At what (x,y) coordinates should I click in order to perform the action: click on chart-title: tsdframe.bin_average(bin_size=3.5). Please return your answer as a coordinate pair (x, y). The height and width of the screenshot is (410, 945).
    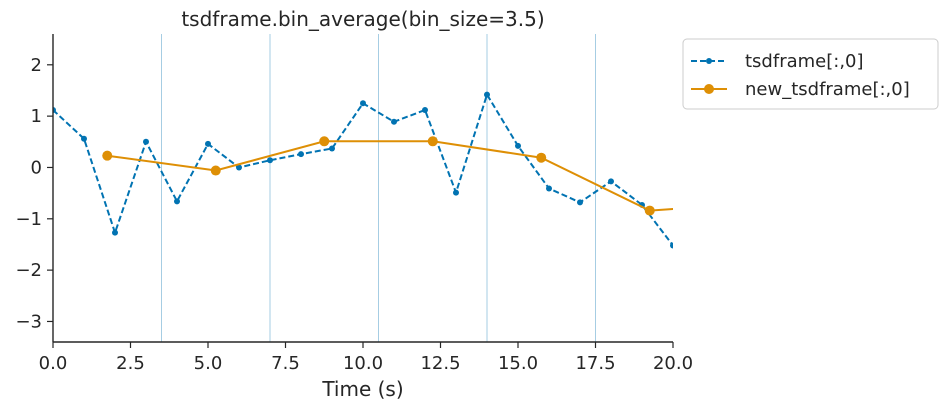
    Looking at the image, I should click on (362, 19).